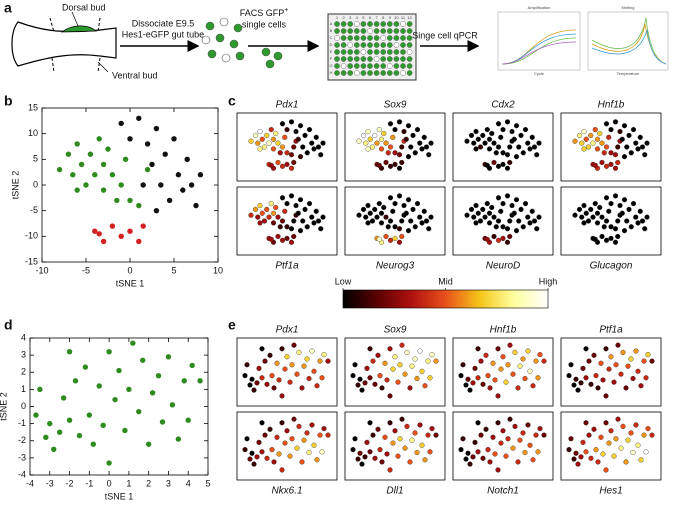  What do you see at coordinates (503, 105) in the screenshot?
I see `gene-label: Cdx2` at bounding box center [503, 105].